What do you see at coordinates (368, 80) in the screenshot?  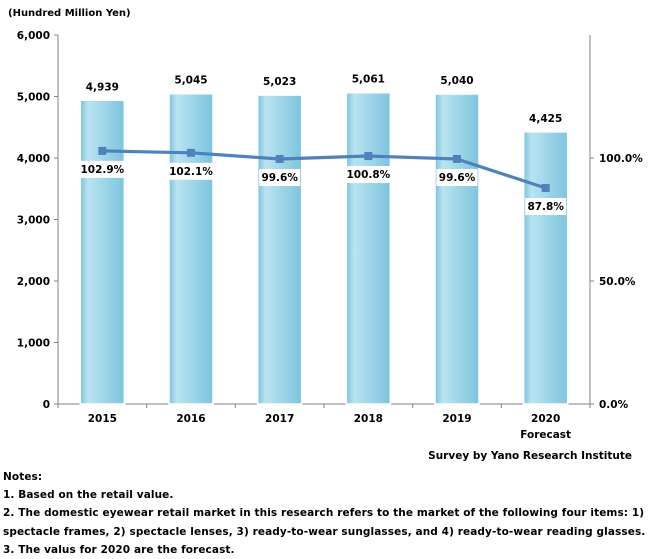 I see `bar-value-label: 5,061` at bounding box center [368, 80].